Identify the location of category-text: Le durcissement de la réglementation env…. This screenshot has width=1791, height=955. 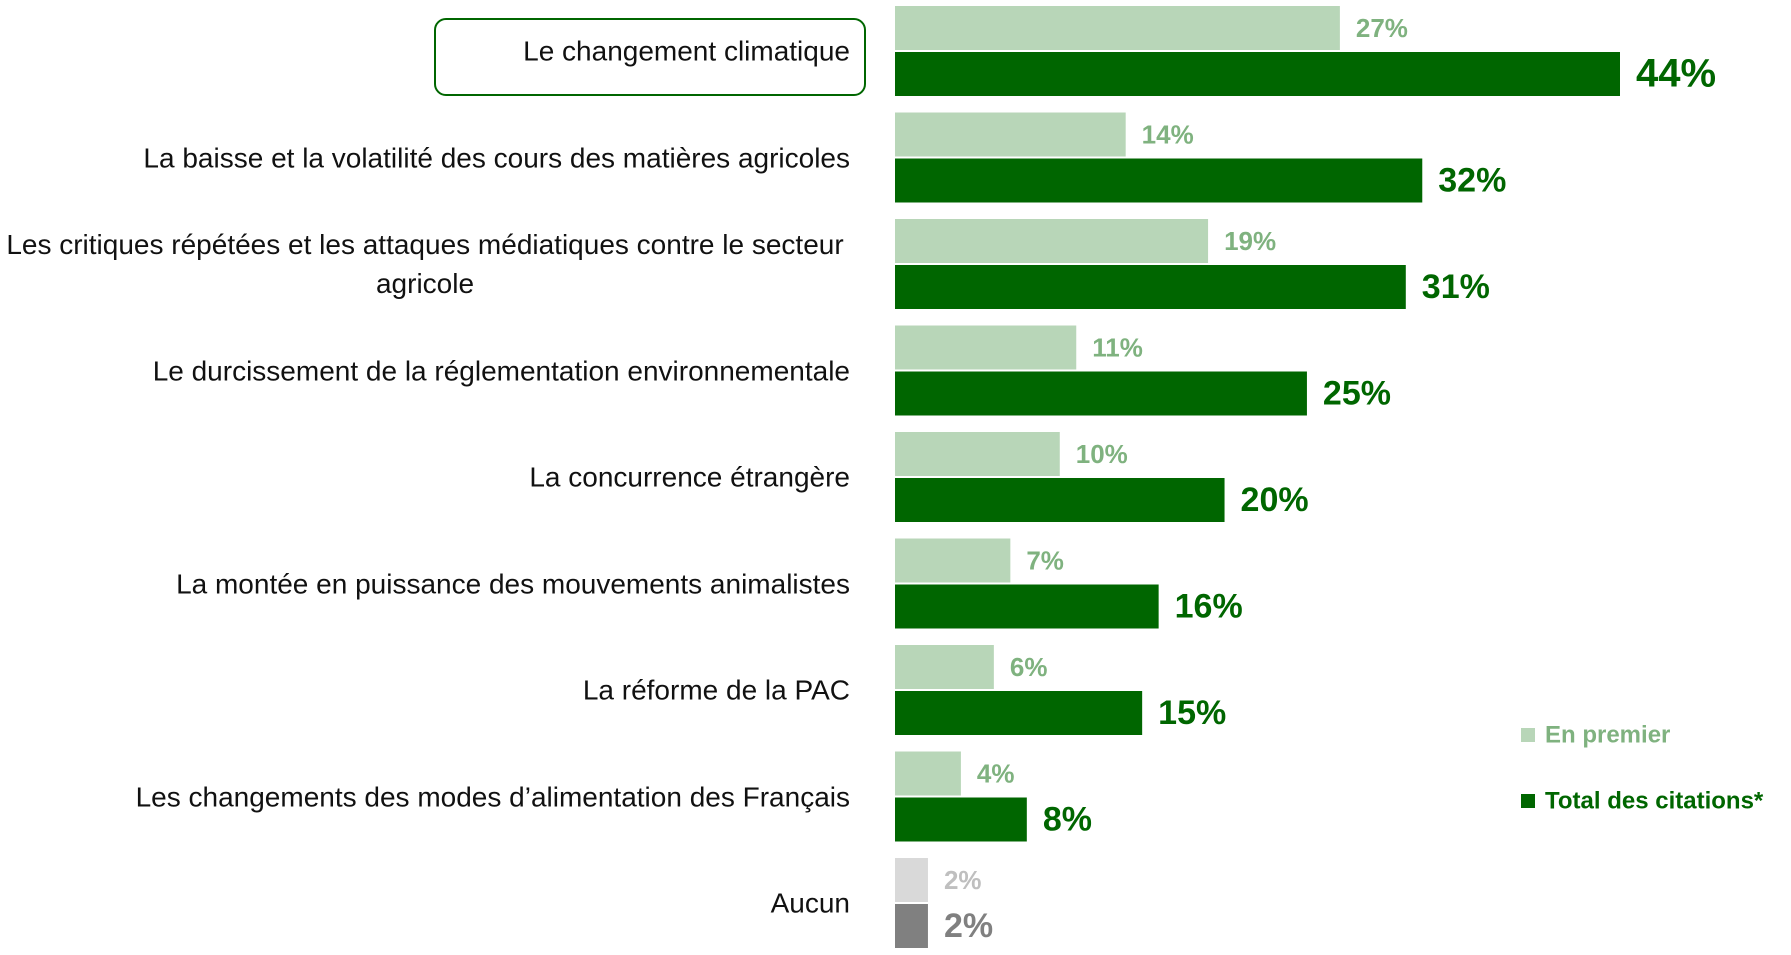
(501, 370).